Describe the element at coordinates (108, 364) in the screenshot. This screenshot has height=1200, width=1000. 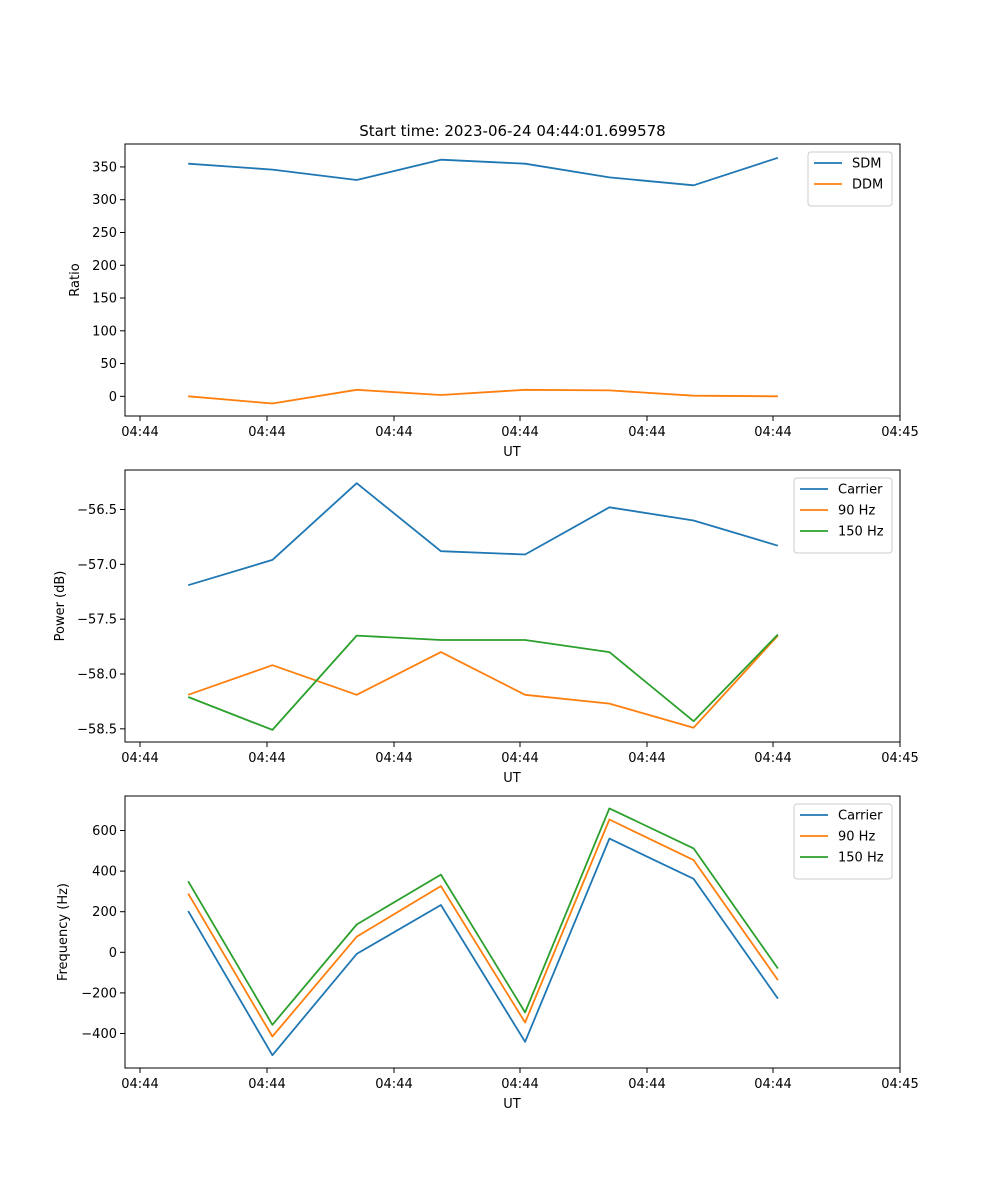
I see `y-tick-label: 50` at that location.